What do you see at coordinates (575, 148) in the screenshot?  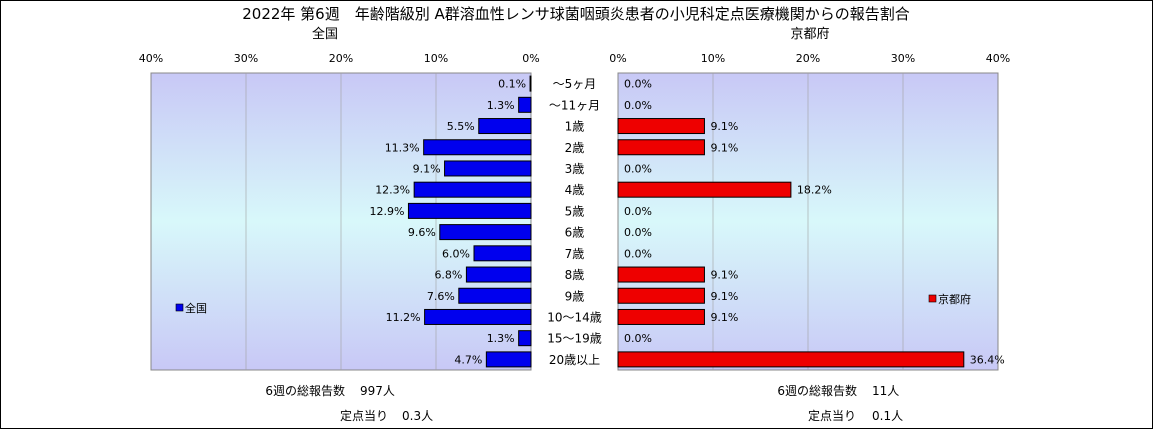 I see `category-label: 2歳` at bounding box center [575, 148].